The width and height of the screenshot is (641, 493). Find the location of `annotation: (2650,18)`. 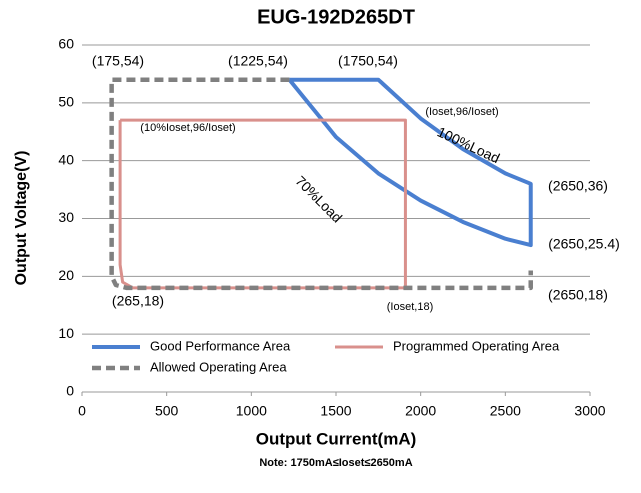

annotation: (2650,18) is located at coordinates (578, 295).